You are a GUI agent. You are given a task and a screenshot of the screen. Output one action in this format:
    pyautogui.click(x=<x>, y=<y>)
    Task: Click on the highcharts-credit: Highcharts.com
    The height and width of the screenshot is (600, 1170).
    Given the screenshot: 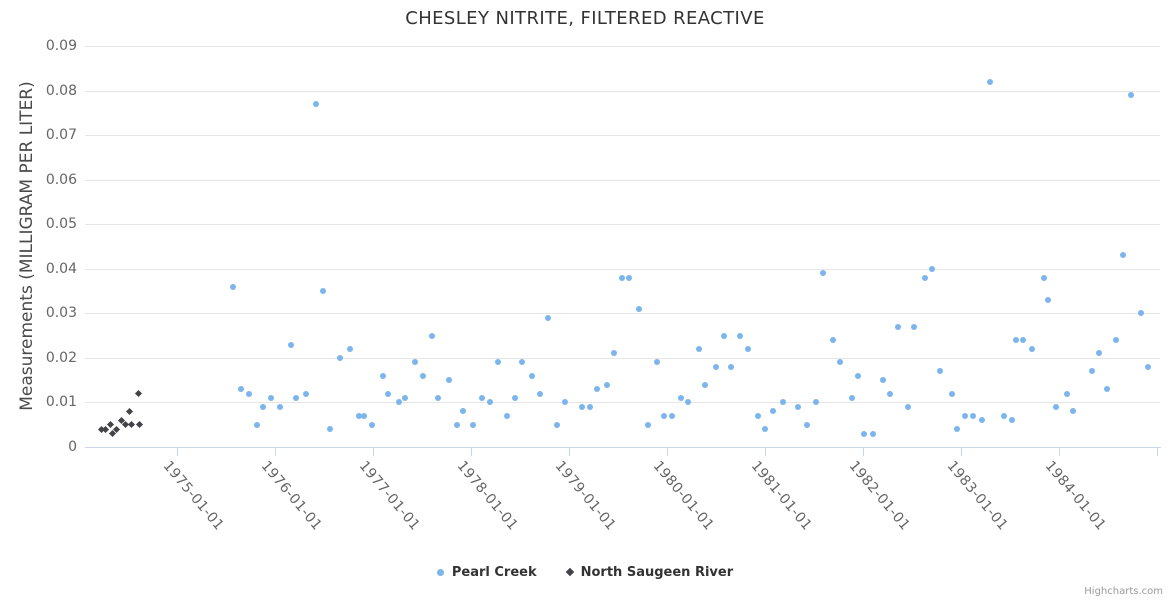 What is the action you would take?
    pyautogui.click(x=1123, y=591)
    